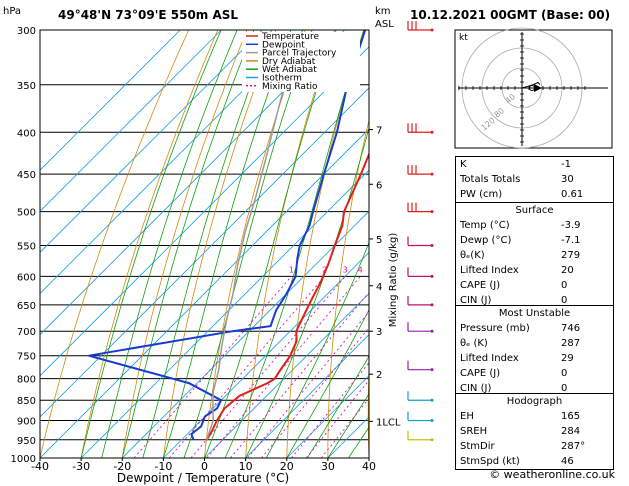 The width and height of the screenshot is (629, 486). I want to click on table-value: 287°, so click(573, 446).